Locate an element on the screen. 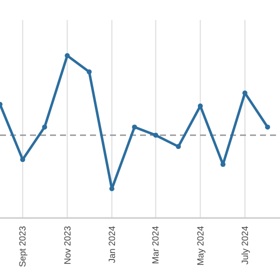 The height and width of the screenshot is (280, 280). x-tick-label: Sept 2023 is located at coordinates (23, 247).